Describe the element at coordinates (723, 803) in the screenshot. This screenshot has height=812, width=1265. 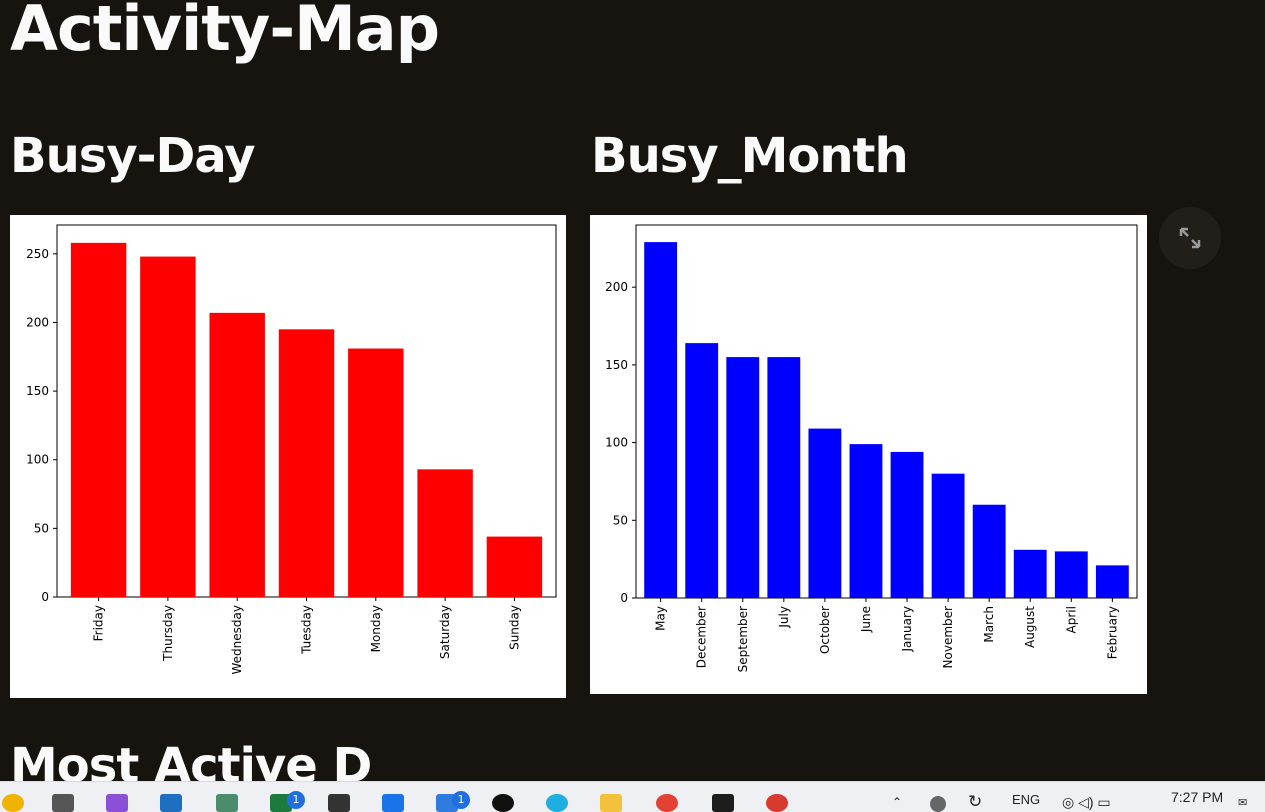
I see `pycharm-icon` at that location.